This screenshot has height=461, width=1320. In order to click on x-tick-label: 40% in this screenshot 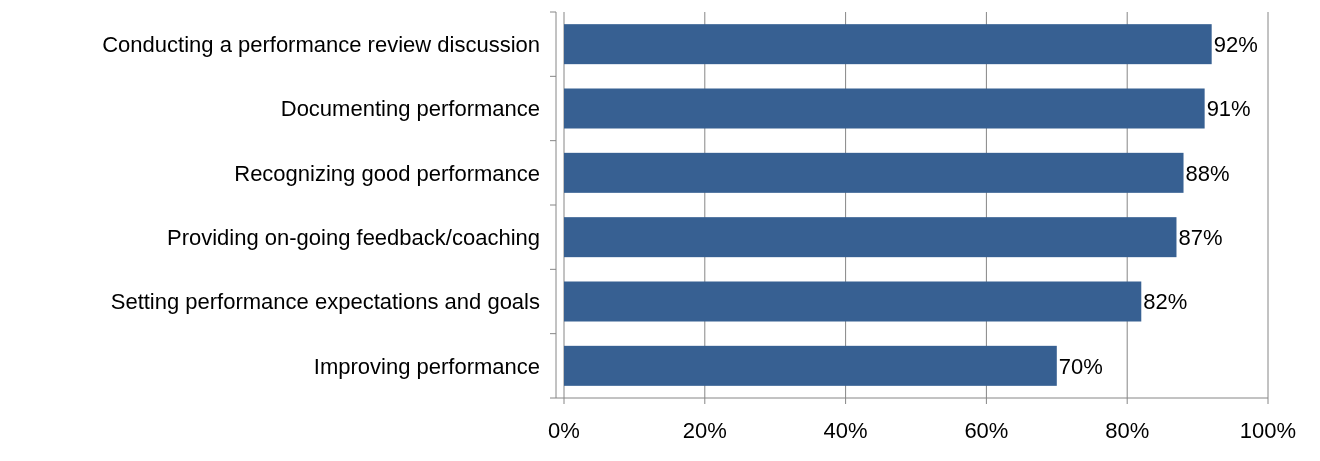, I will do `click(845, 430)`.